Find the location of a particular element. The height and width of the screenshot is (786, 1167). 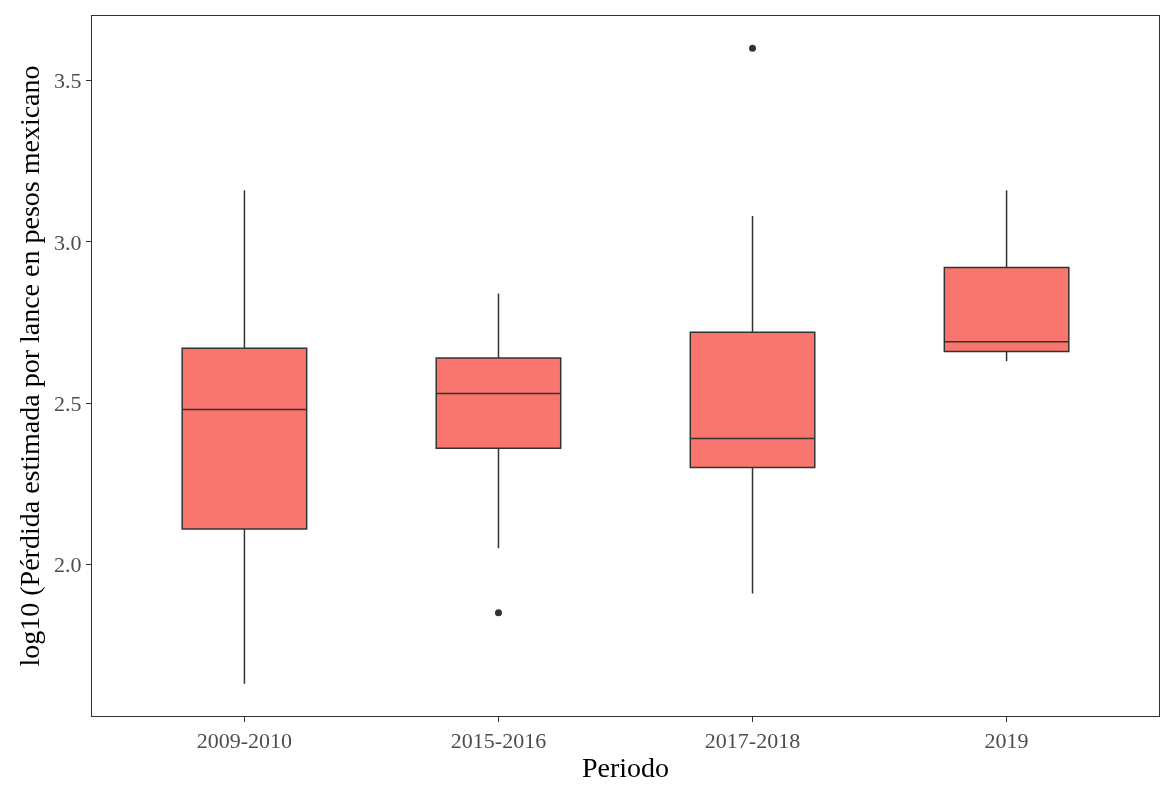

y-tick-label: 3.0 is located at coordinates (68, 242).